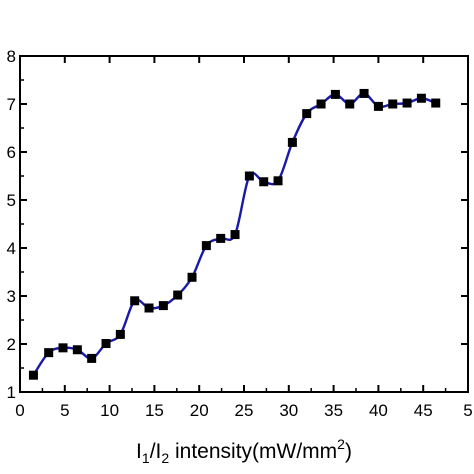 This screenshot has width=474, height=474. I want to click on y-tick-label: 8, so click(11, 56).